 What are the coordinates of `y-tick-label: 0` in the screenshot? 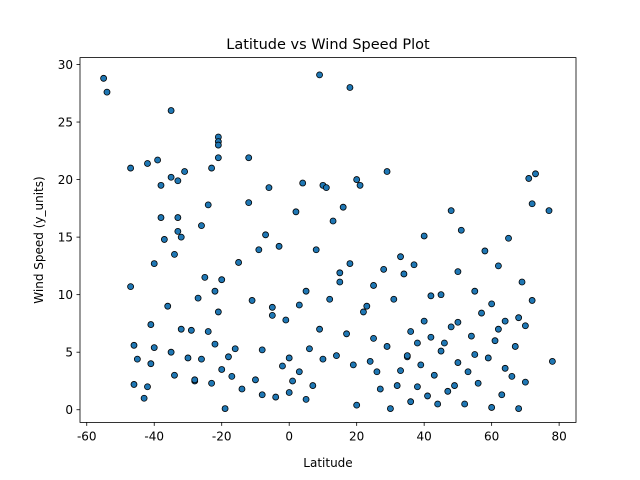 It's located at (69, 410).